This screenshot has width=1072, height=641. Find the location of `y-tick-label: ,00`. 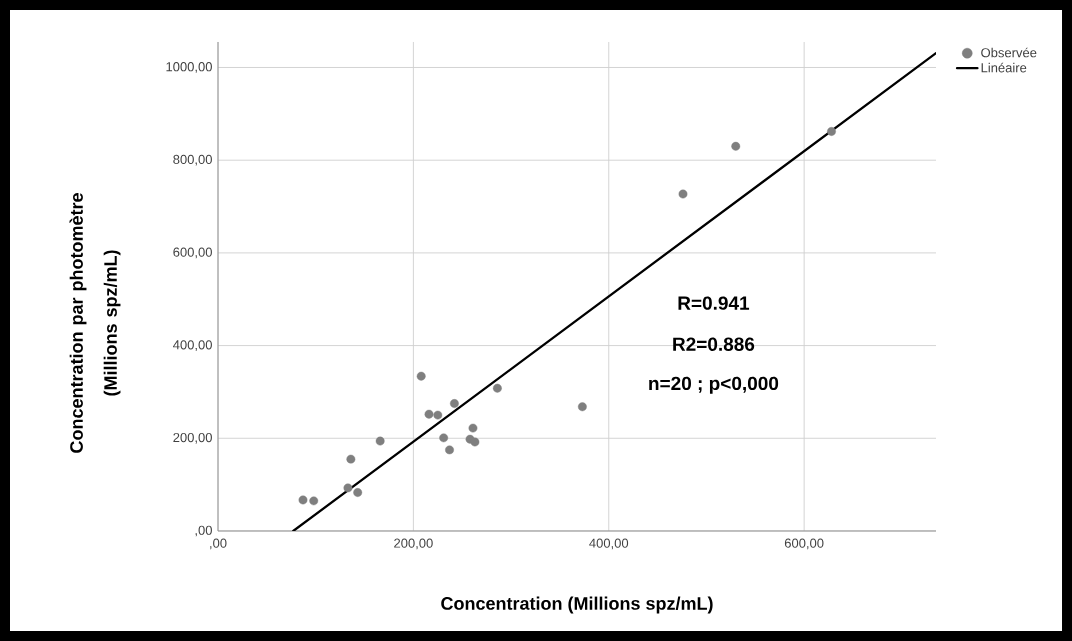

y-tick-label: ,00 is located at coordinates (203, 531).